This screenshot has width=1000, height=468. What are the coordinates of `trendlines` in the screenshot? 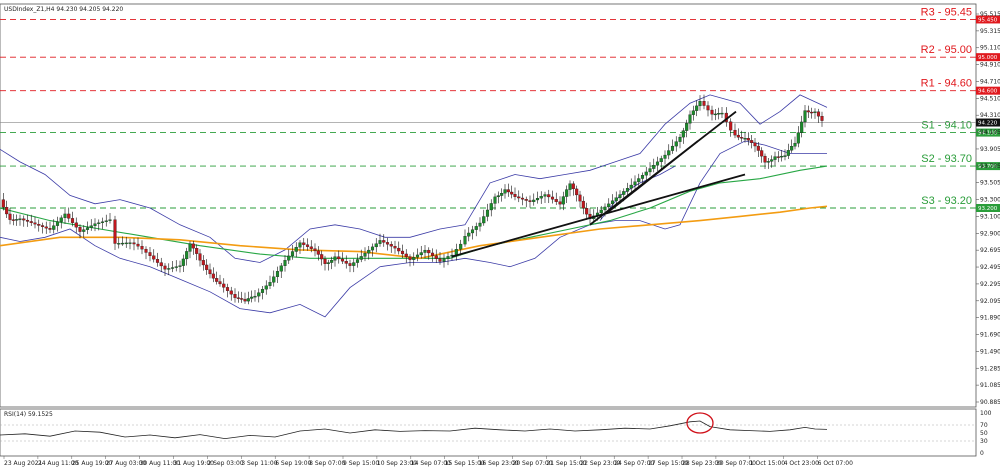 It's located at (598, 184).